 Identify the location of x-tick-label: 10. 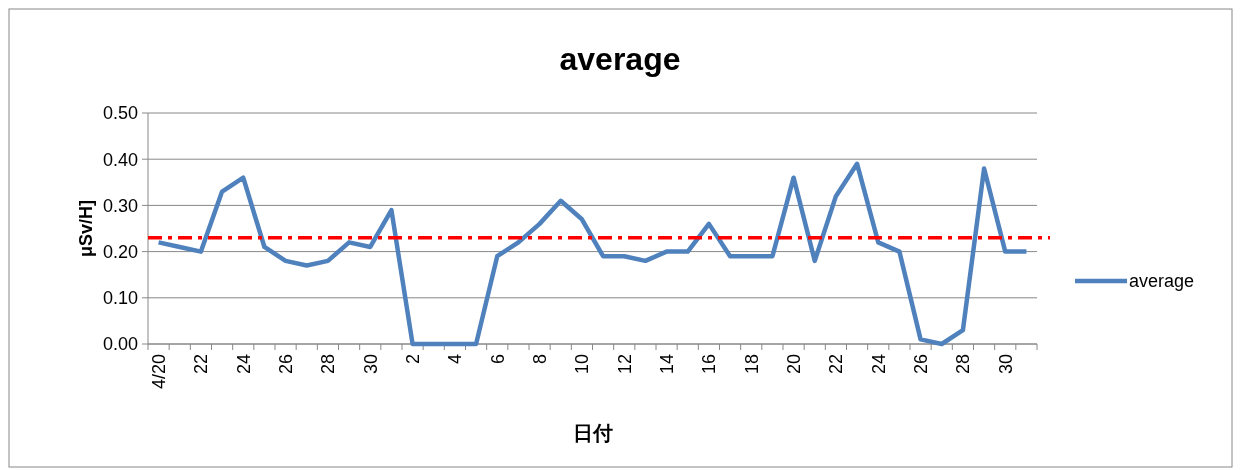
(582, 364).